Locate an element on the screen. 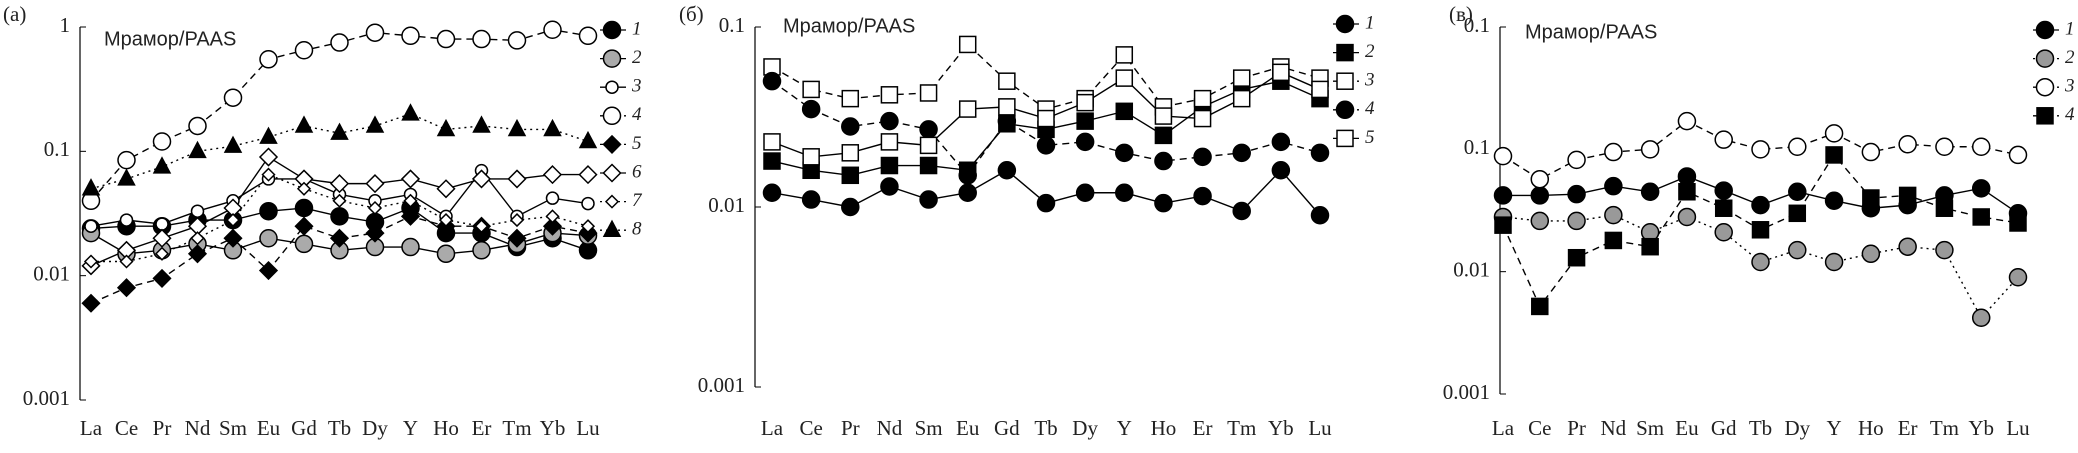 Image resolution: width=2078 pixels, height=453 pixels. y-tick-label: 0.1 is located at coordinates (1477, 147).